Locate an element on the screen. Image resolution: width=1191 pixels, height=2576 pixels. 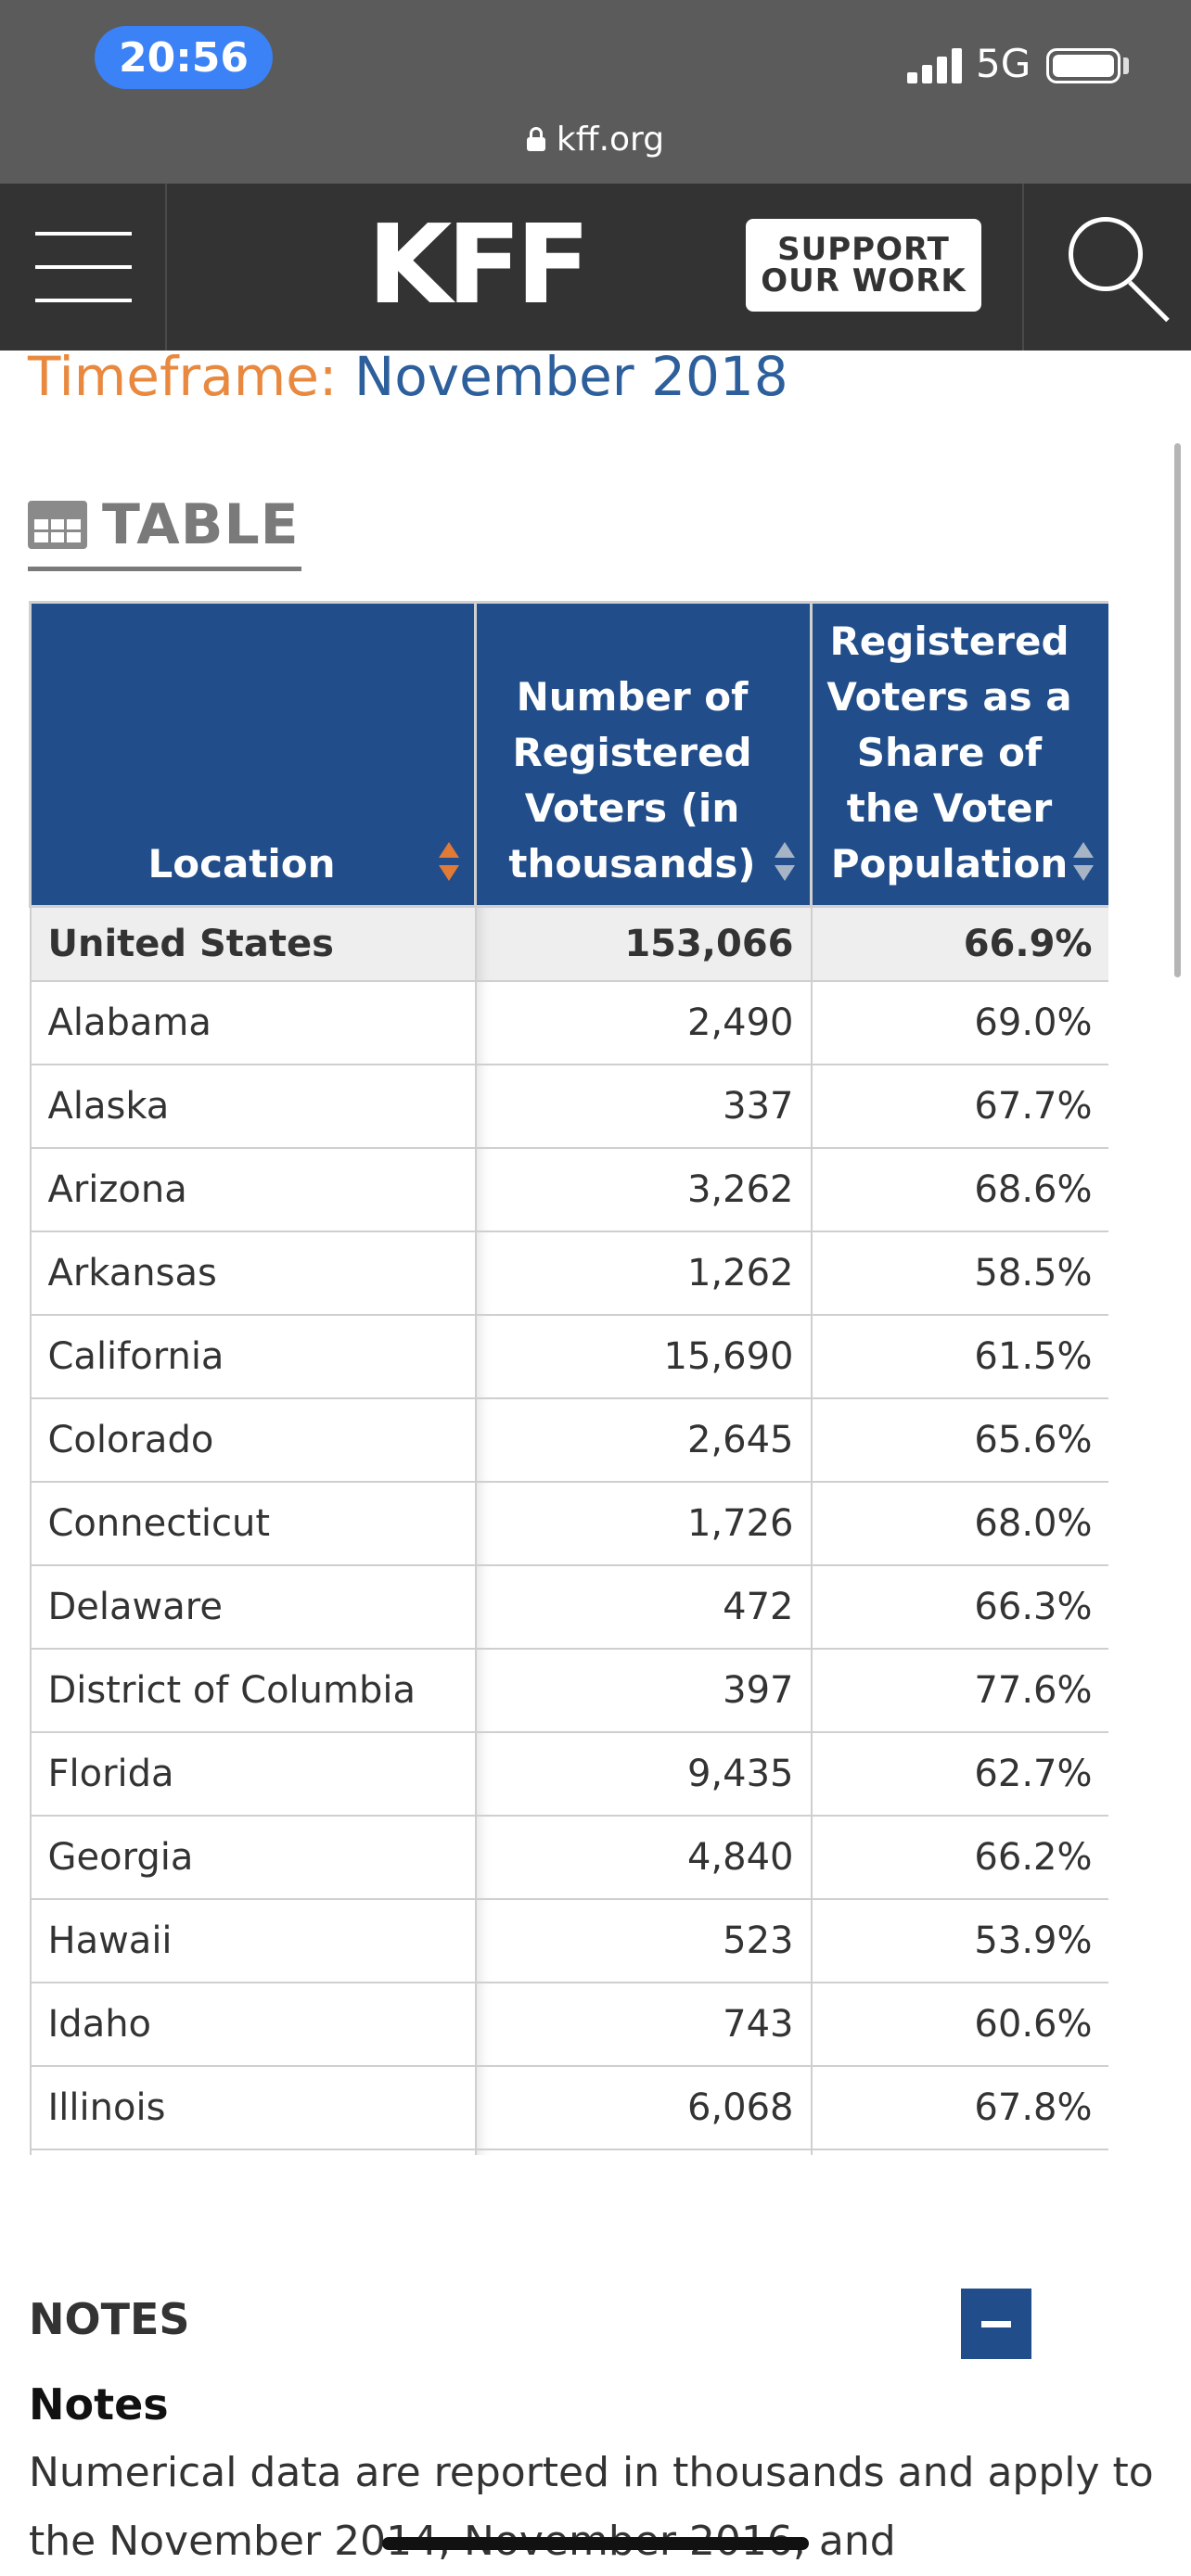
table-row: District of Columbia 397 77.6% is located at coordinates (568, 1690).